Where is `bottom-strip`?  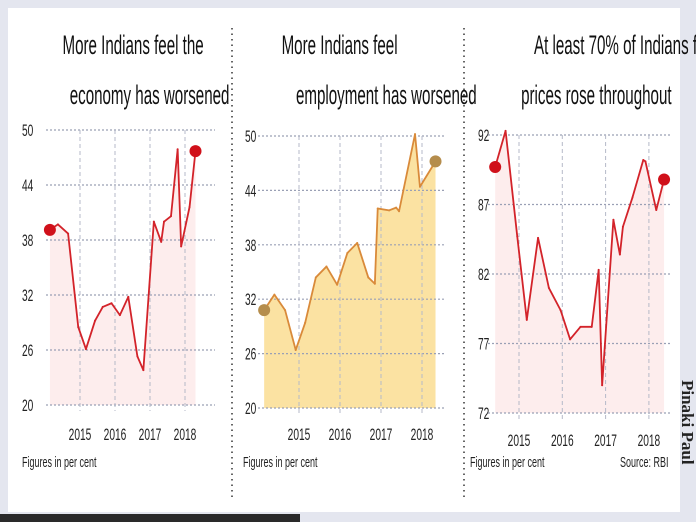
bottom-strip is located at coordinates (150, 518).